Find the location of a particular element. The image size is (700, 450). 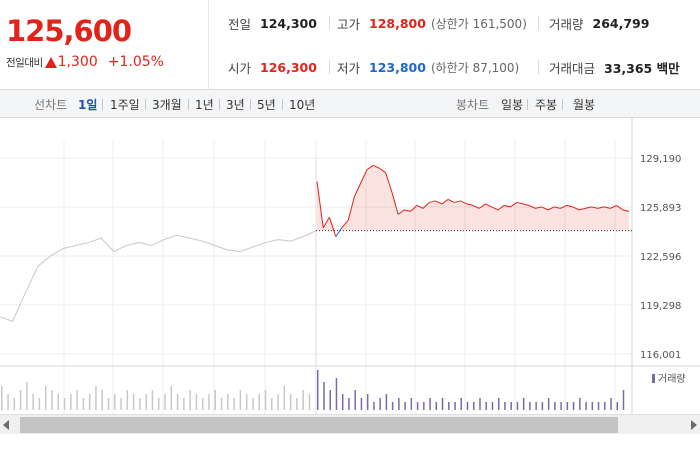

chart-scrollbar is located at coordinates (350, 424).